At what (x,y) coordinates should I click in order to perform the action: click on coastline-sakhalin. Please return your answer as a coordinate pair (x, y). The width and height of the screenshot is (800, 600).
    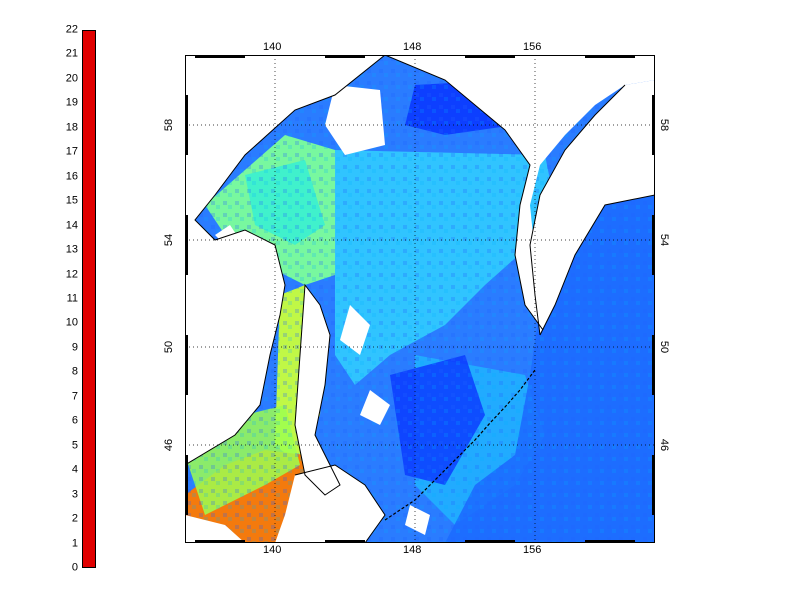
    Looking at the image, I should click on (317, 389).